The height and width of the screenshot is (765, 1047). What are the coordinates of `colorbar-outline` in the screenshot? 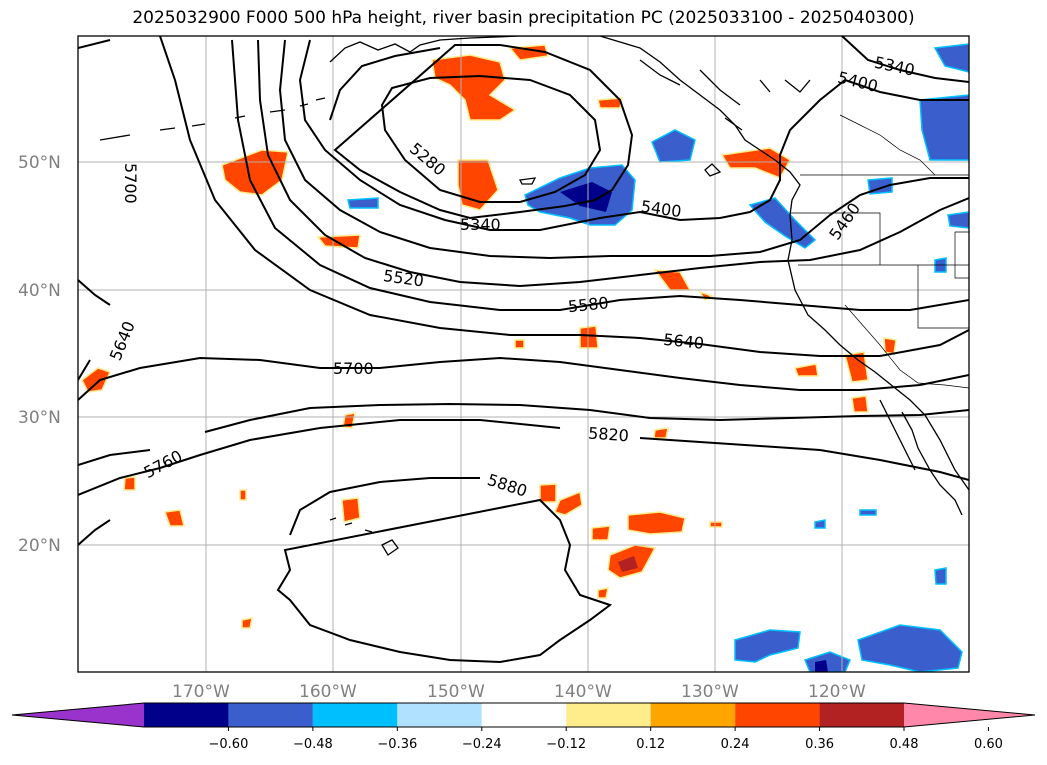 It's located at (523, 715).